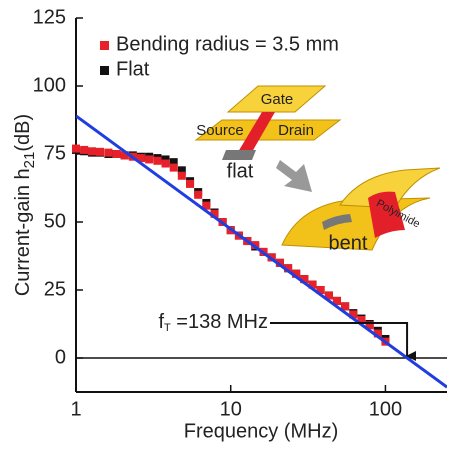  I want to click on inset-label: flat, so click(240, 171).